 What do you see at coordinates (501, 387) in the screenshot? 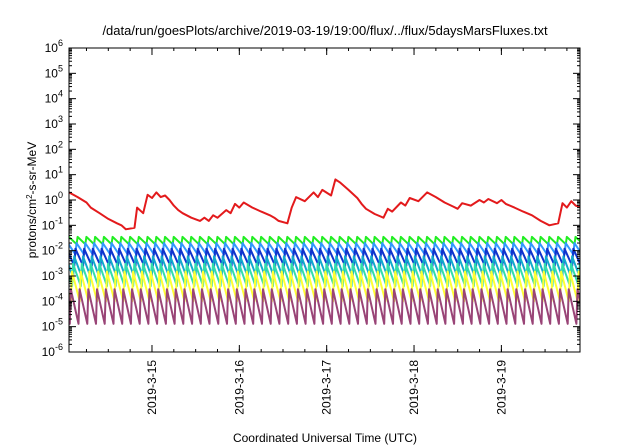
I see `x-tick-label: 2019-3-19` at bounding box center [501, 387].